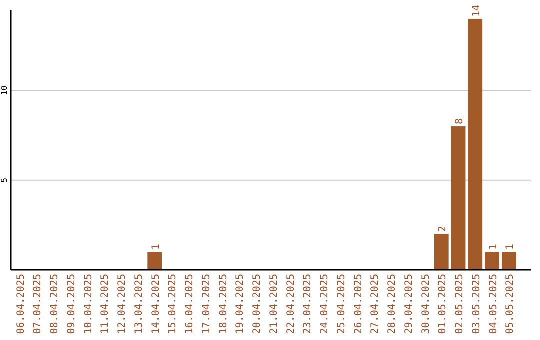 Image resolution: width=540 pixels, height=340 pixels. Describe the element at coordinates (258, 304) in the screenshot. I see `x-tick-label: 20.04.2025` at that location.